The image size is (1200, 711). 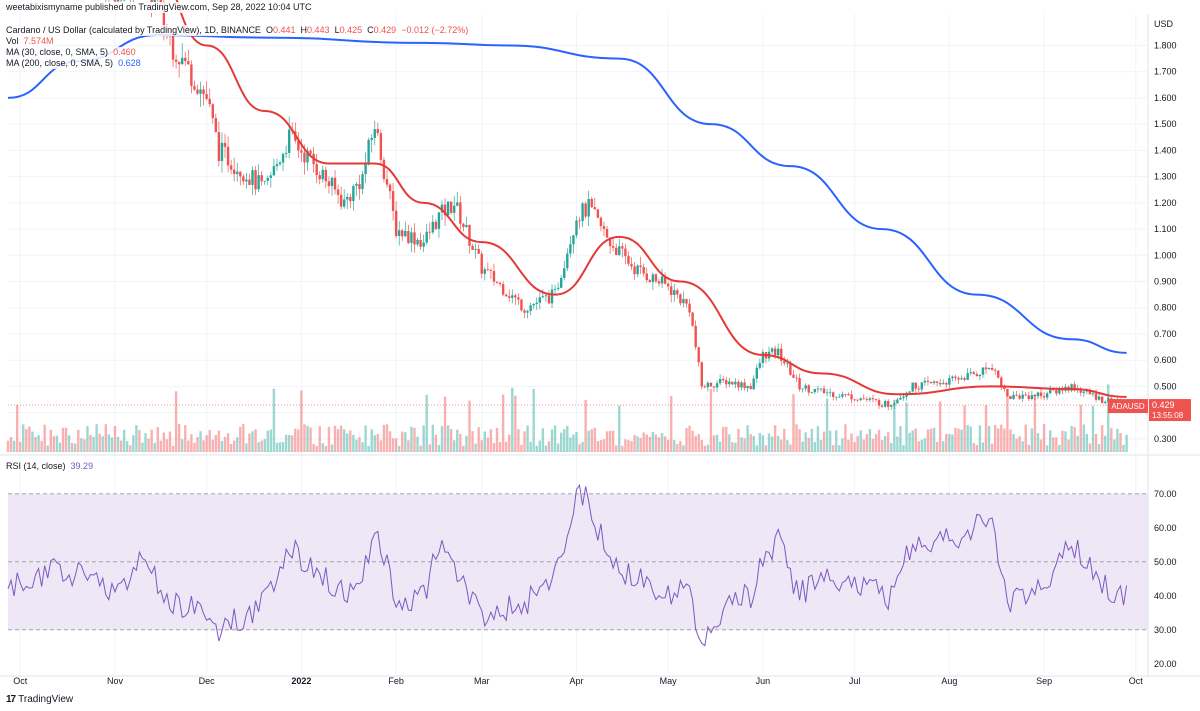 I want to click on symbol-tag-text: ADAUSD, so click(x=1128, y=406).